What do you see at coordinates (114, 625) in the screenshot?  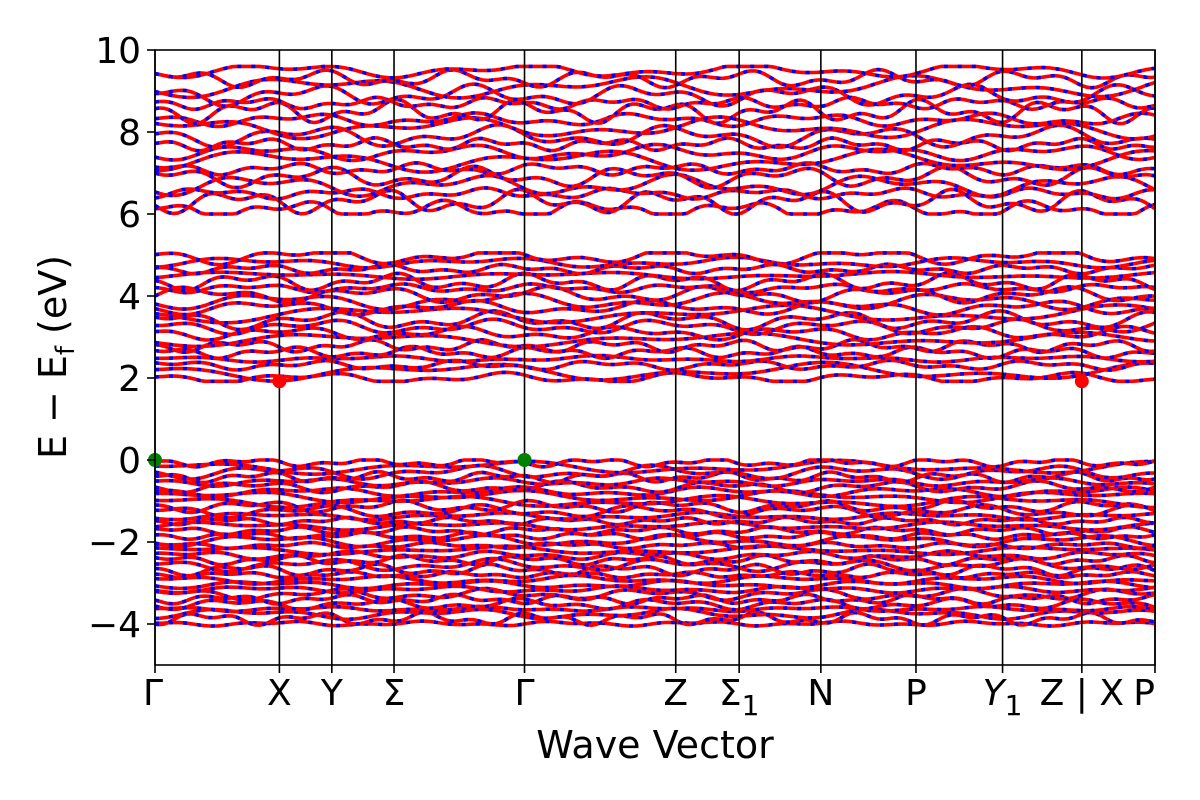 I see `y-tick-label: −4` at bounding box center [114, 625].